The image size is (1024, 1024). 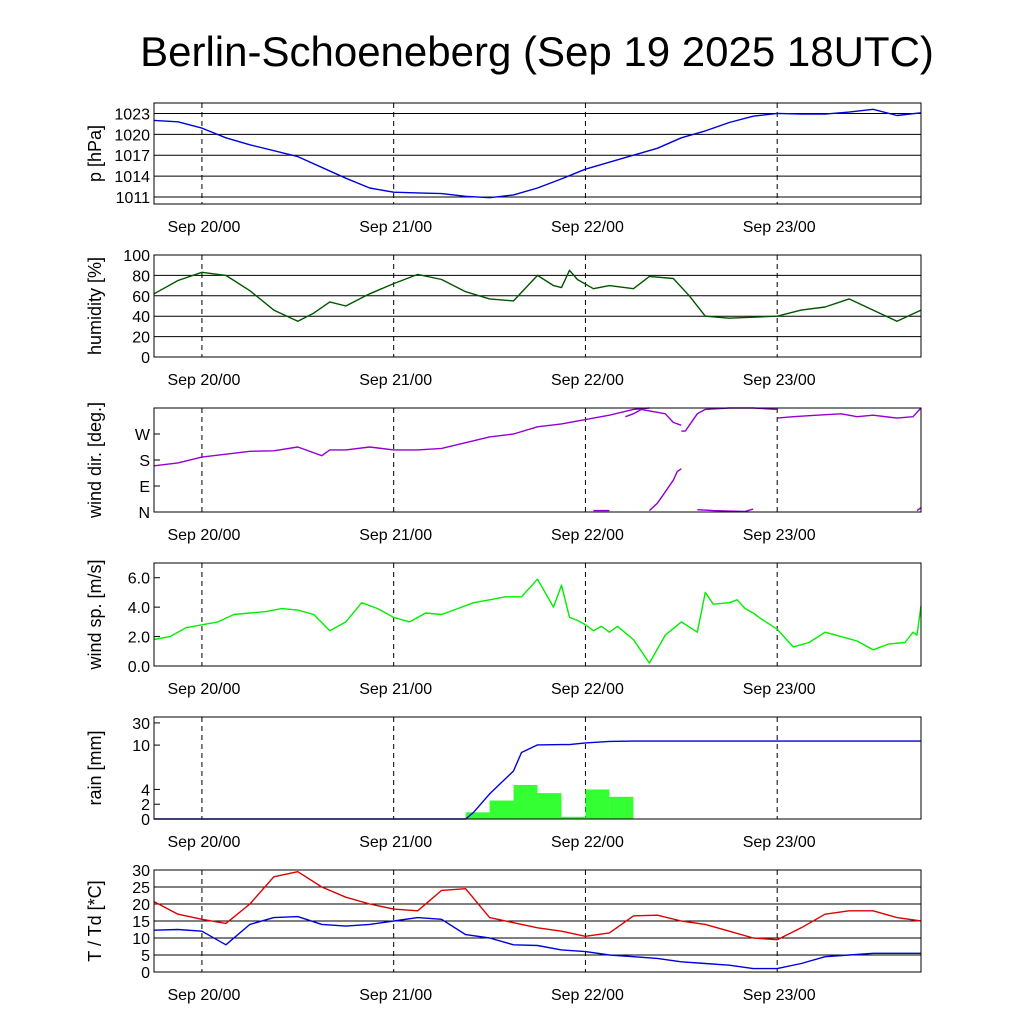 What do you see at coordinates (143, 435) in the screenshot?
I see `y-tick-label: W` at bounding box center [143, 435].